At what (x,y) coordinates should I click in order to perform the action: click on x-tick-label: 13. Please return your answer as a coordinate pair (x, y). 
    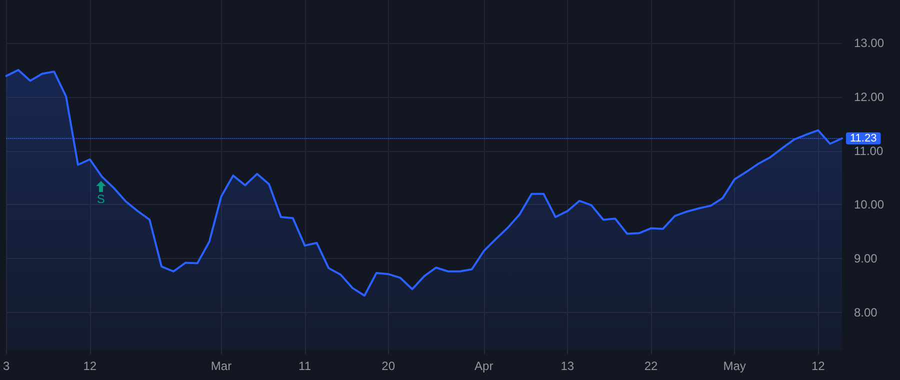
    Looking at the image, I should click on (567, 366).